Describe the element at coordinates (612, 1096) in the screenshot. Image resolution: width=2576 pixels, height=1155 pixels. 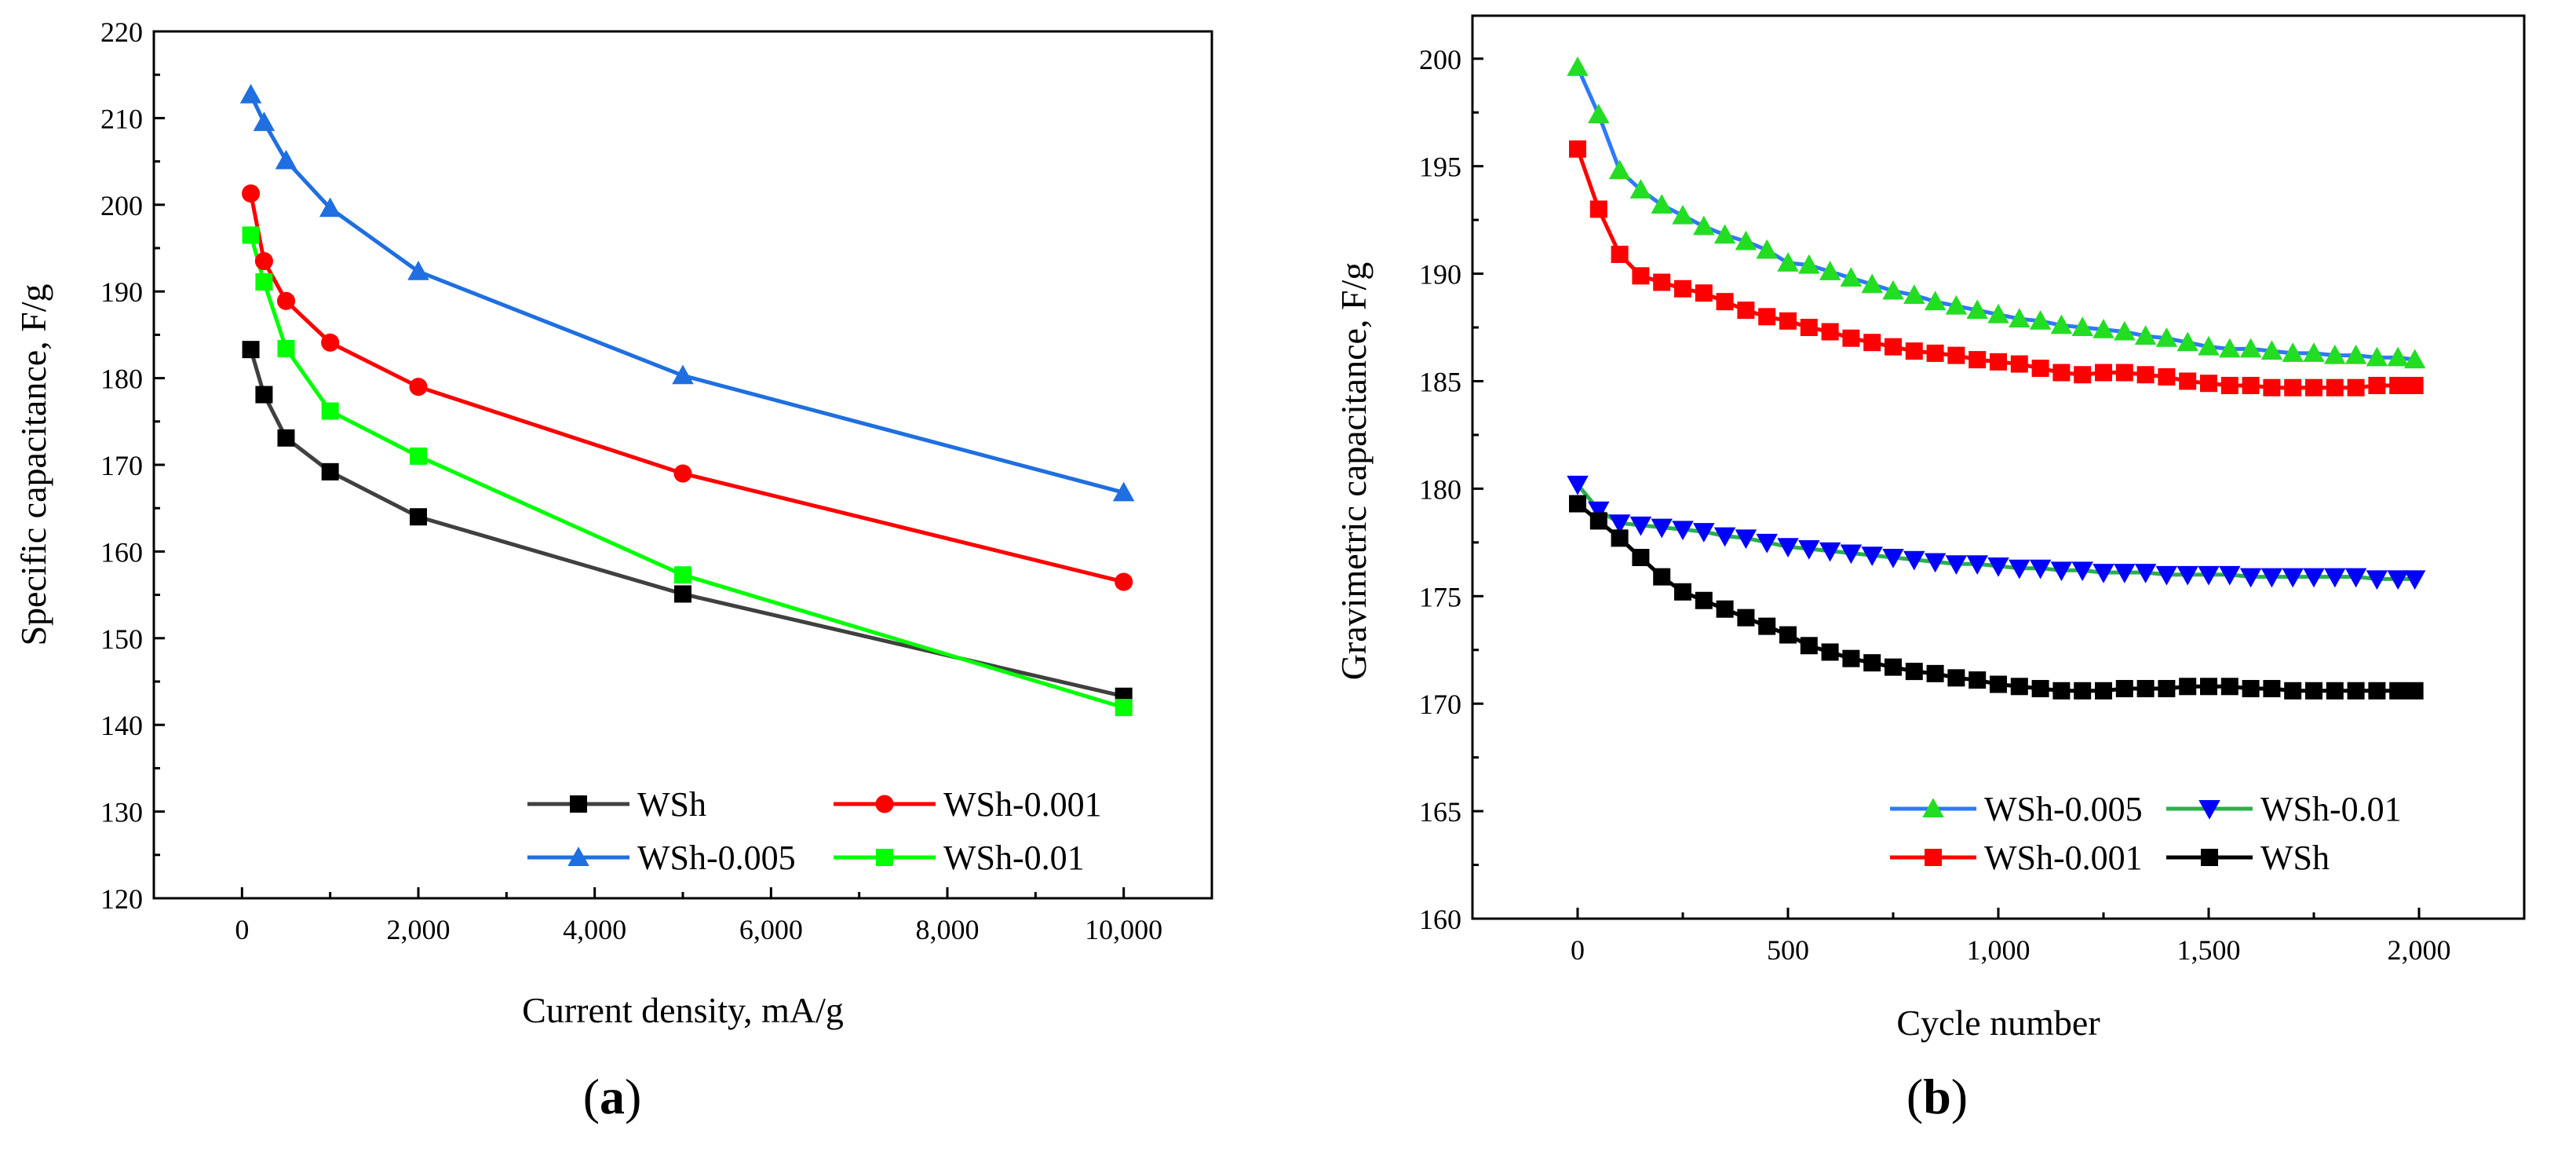
I see `panel-letter-a: a` at that location.